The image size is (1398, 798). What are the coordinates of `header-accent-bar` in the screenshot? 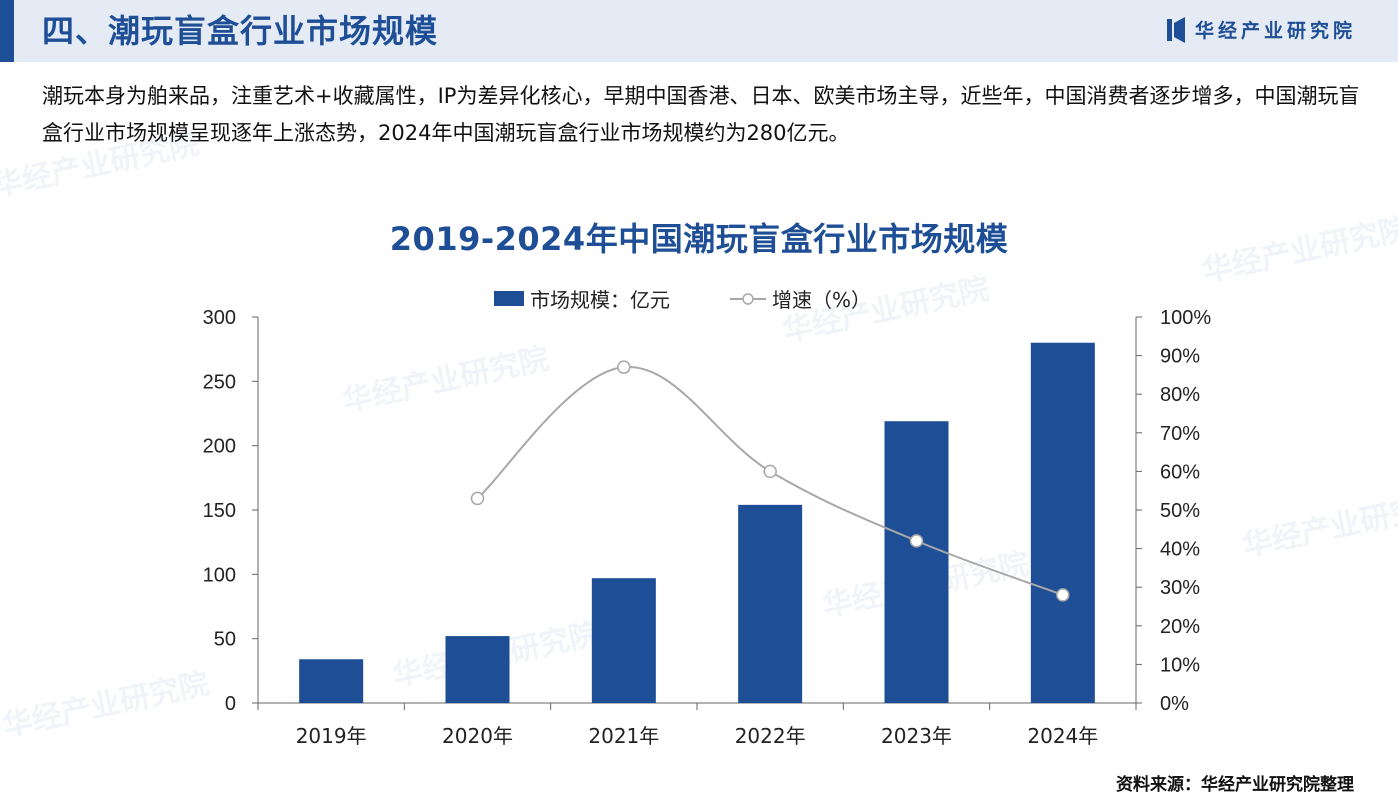 It's located at (7, 31).